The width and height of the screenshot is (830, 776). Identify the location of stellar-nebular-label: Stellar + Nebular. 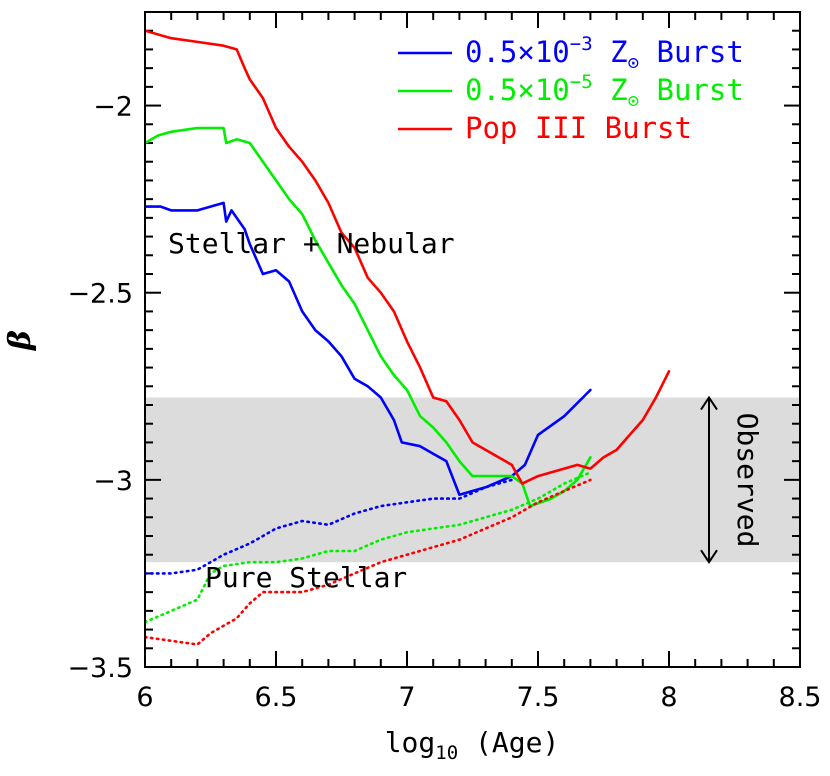
(311, 243).